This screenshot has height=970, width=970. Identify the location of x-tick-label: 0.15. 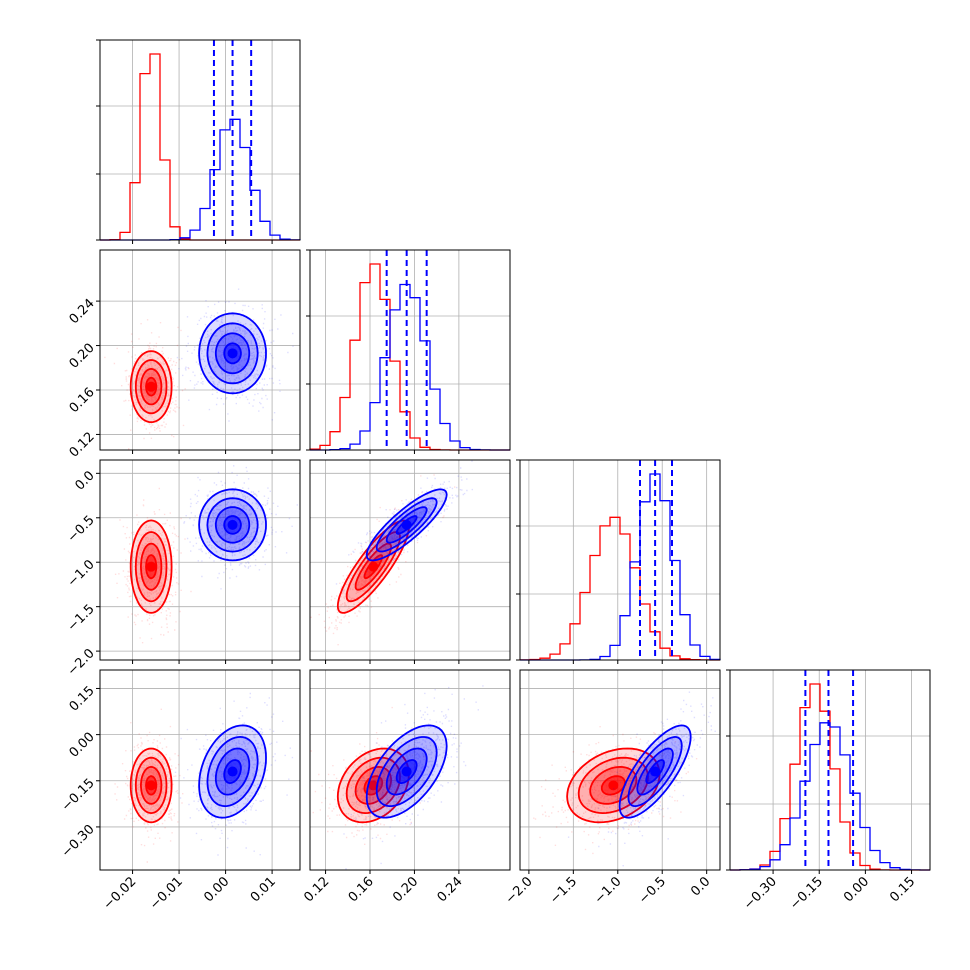
(902, 889).